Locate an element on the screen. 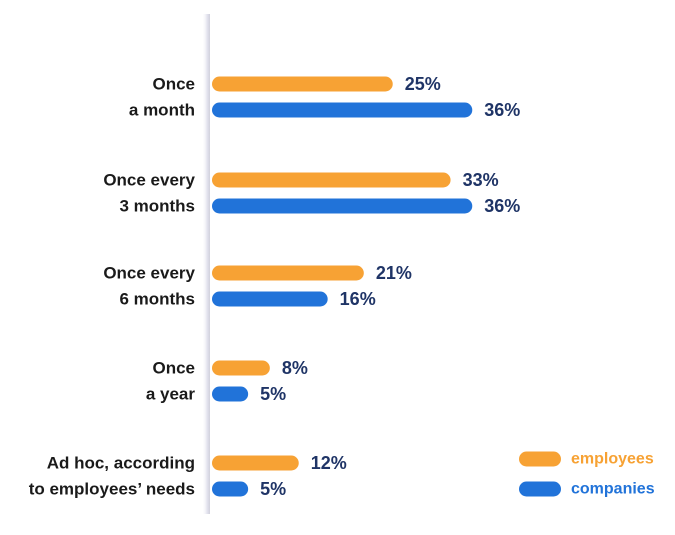 Image resolution: width=675 pixels, height=535 pixels. legend-swatch-employees is located at coordinates (540, 459).